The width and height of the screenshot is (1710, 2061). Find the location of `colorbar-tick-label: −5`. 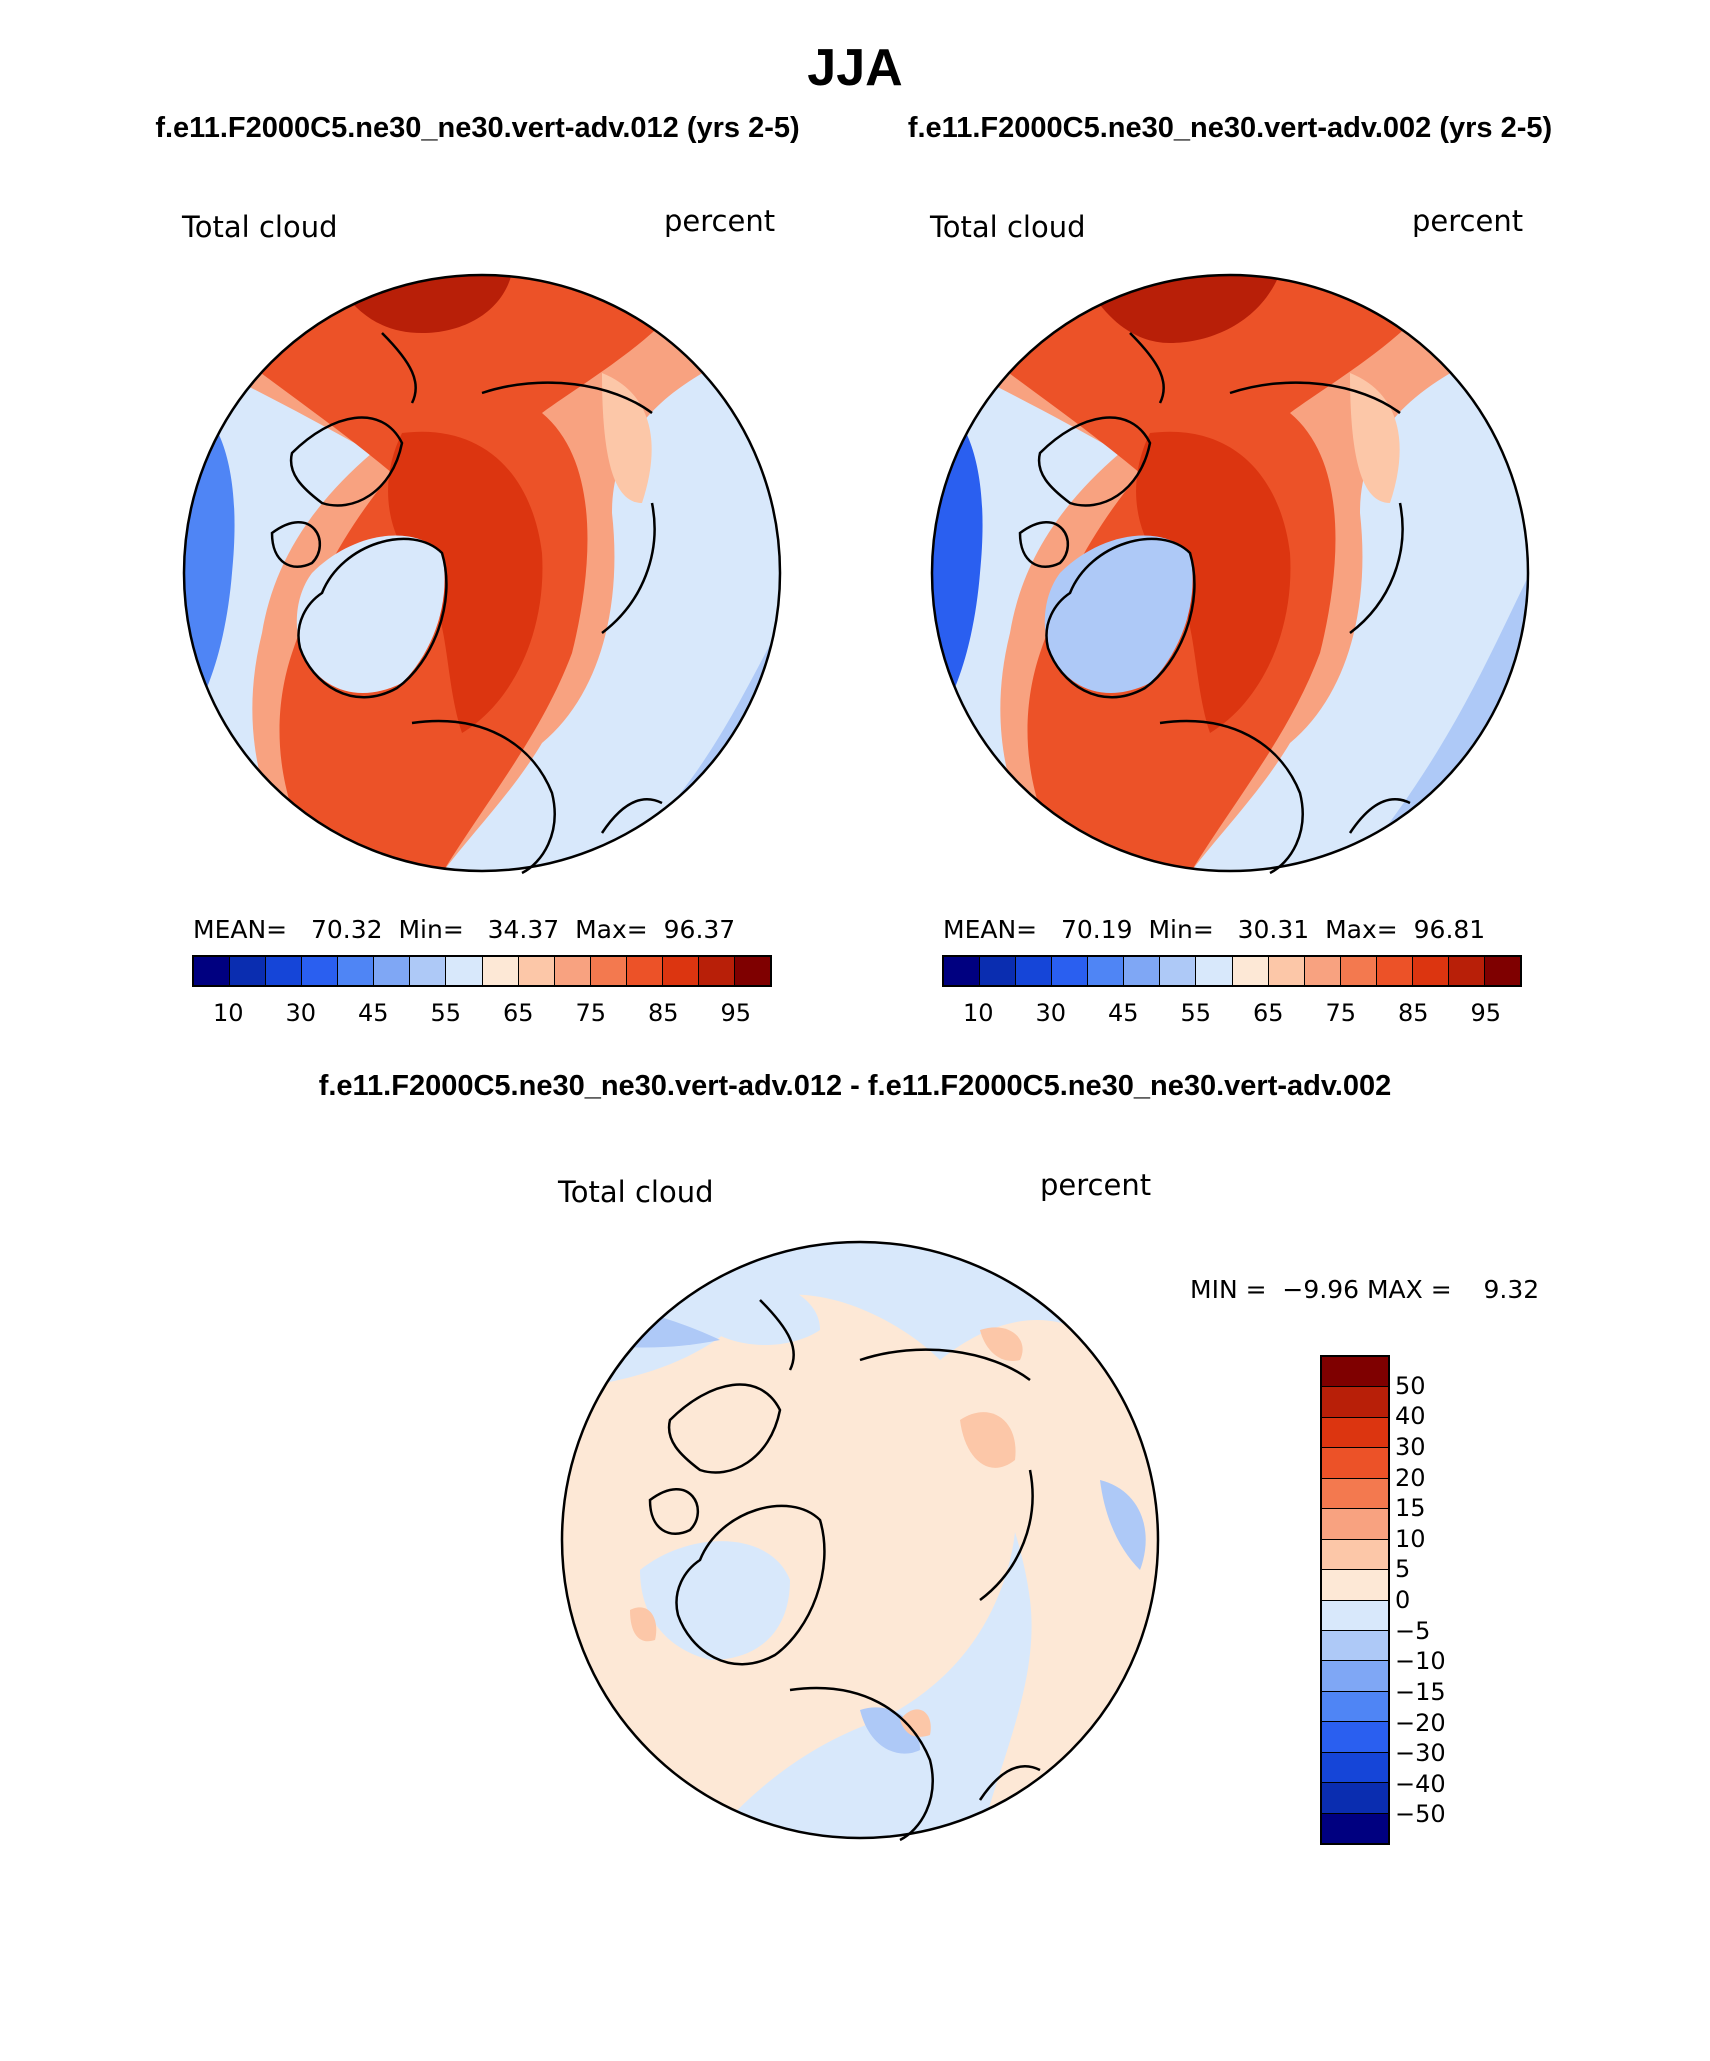

colorbar-tick-label: −5 is located at coordinates (1413, 1630).